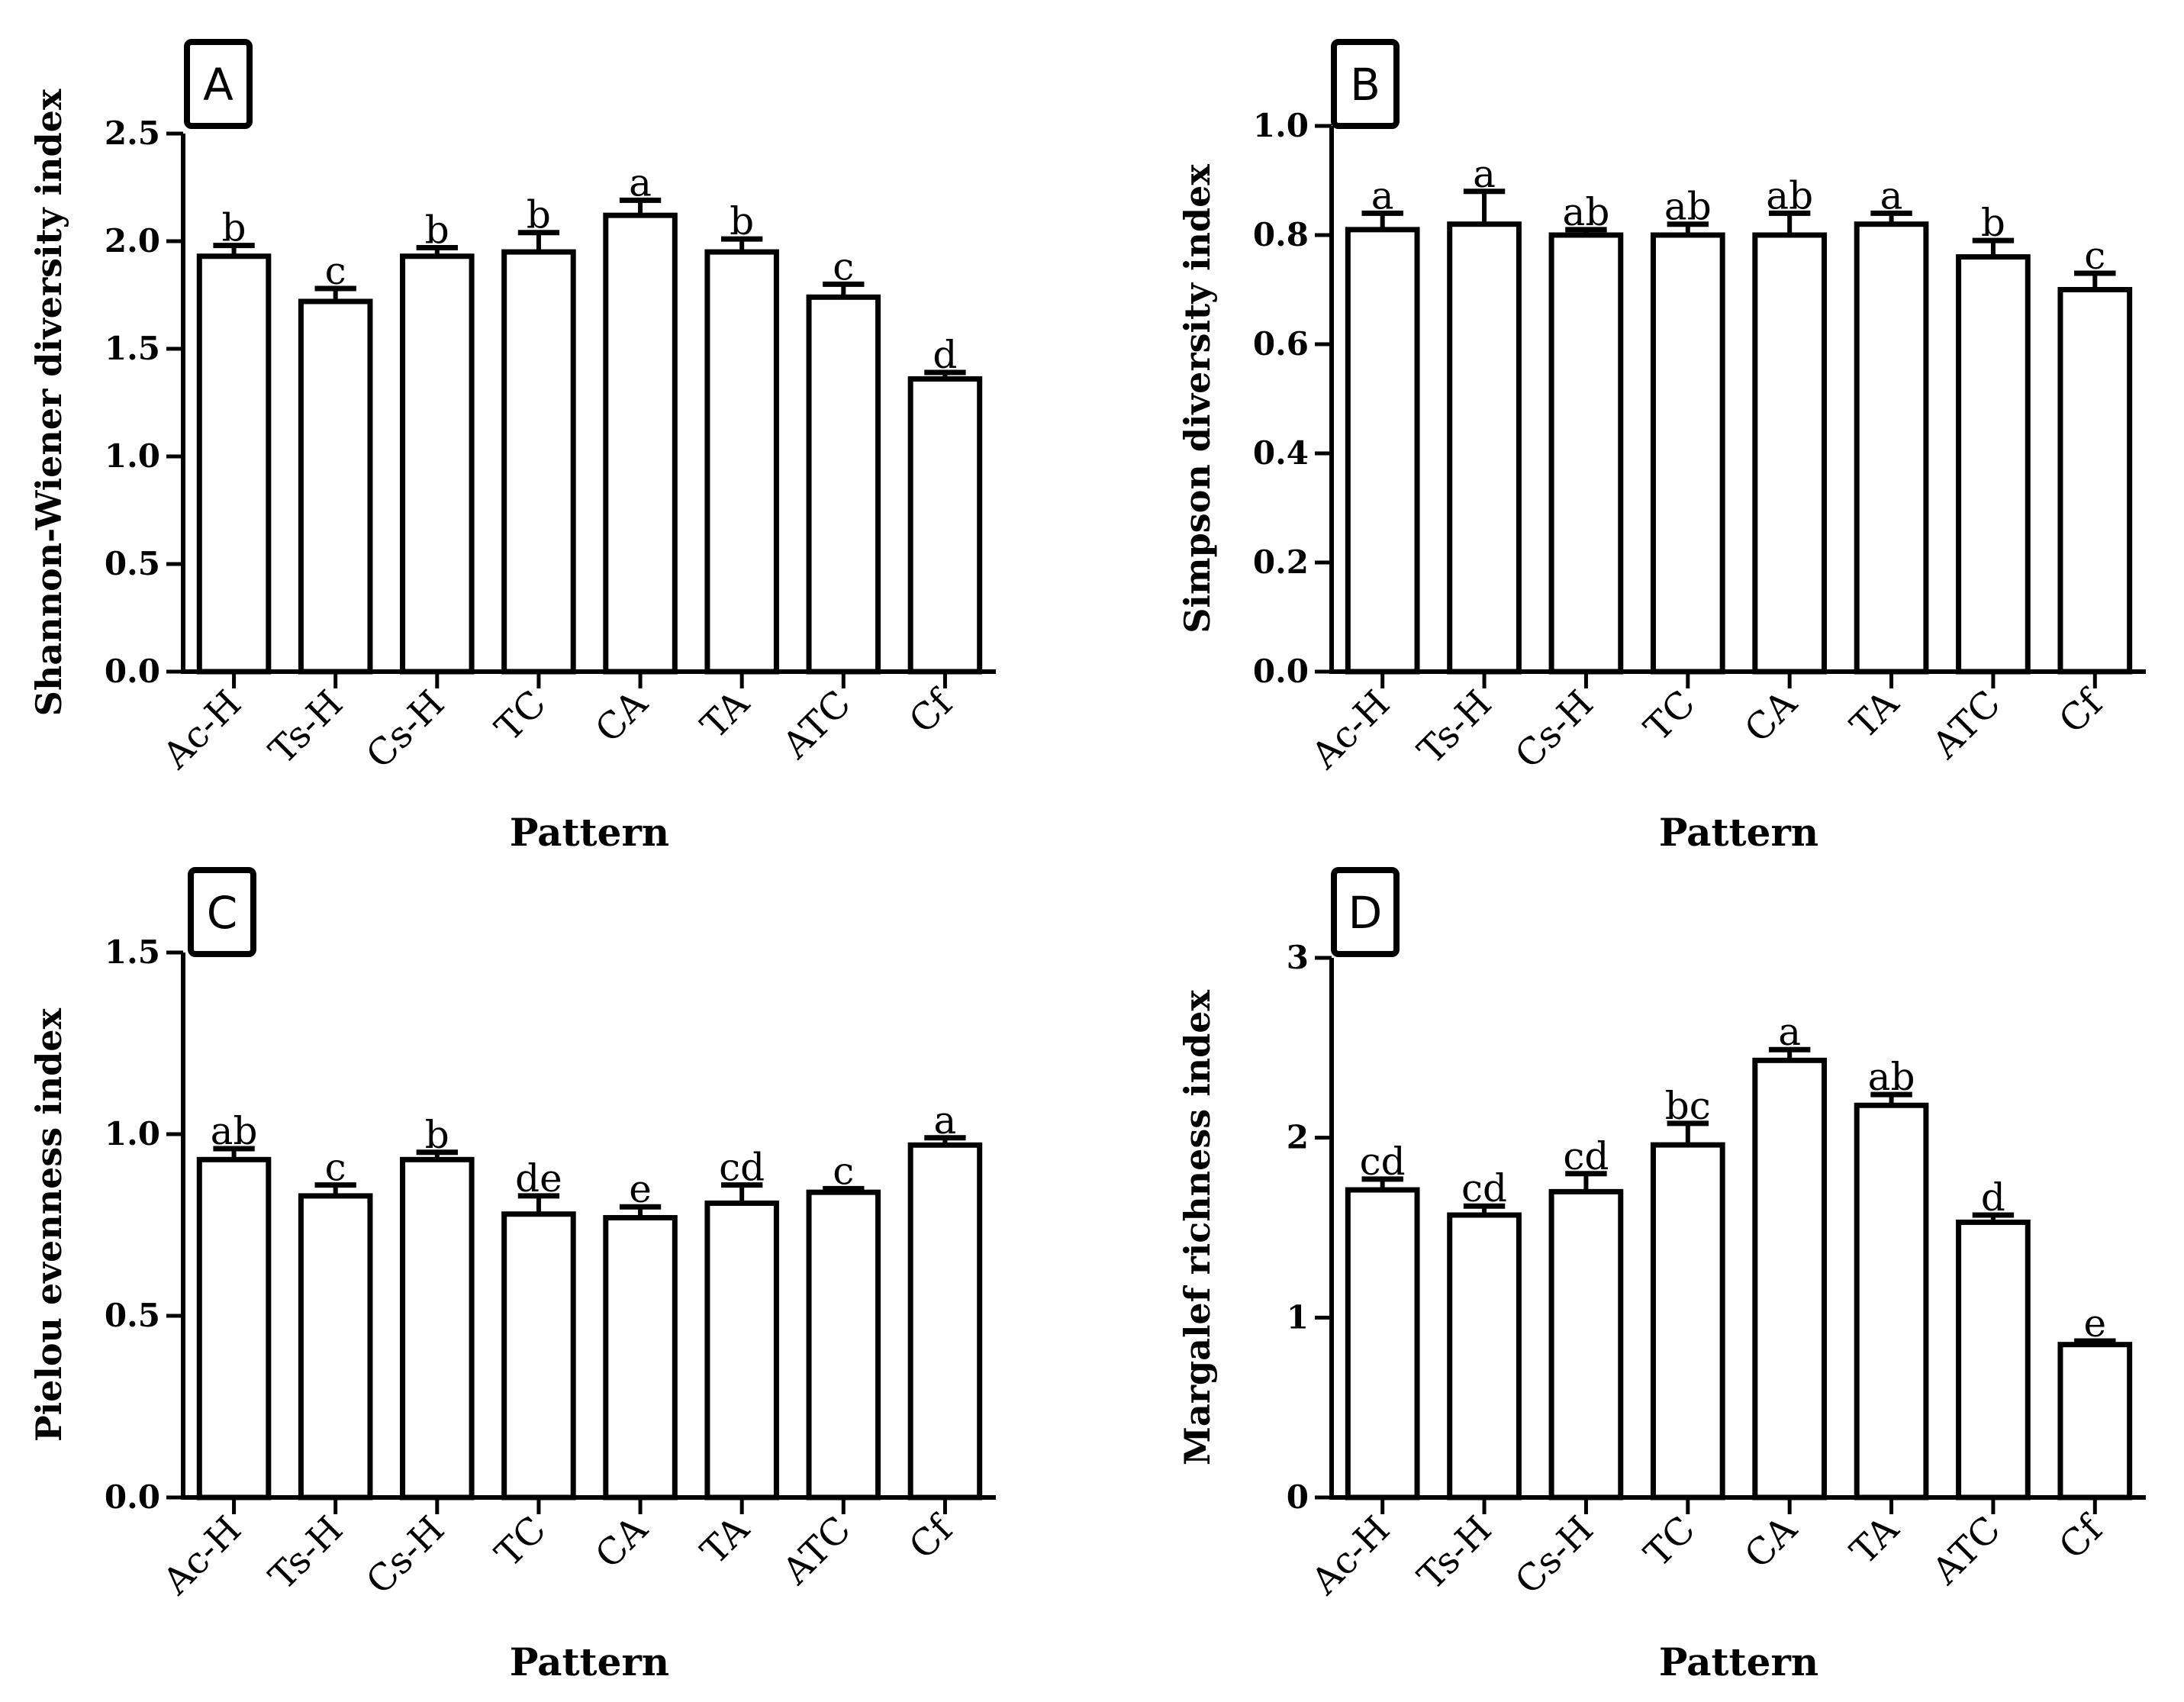  What do you see at coordinates (1197, 398) in the screenshot?
I see `y-axis-label: Simpson diversity index` at bounding box center [1197, 398].